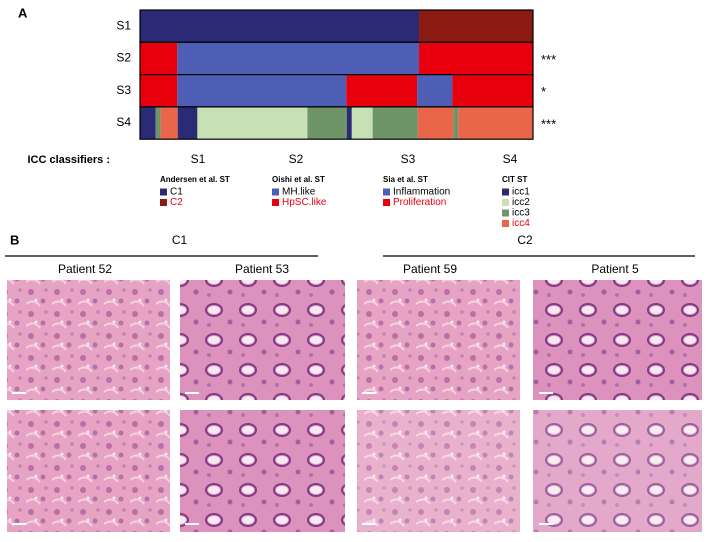 The image size is (709, 542). What do you see at coordinates (176, 202) in the screenshot?
I see `legend-label: C2` at bounding box center [176, 202].